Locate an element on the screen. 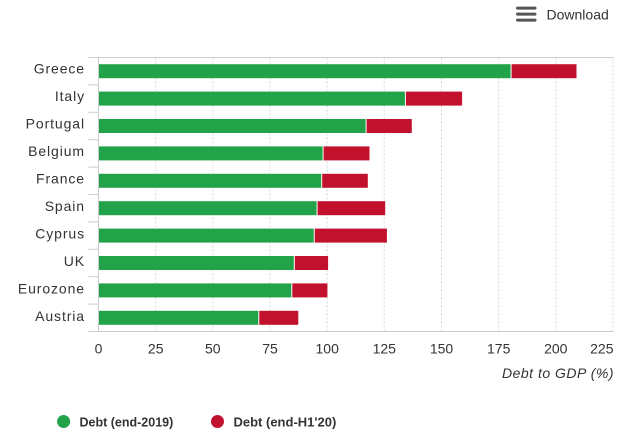 The height and width of the screenshot is (447, 631). svg-text: Portugal is located at coordinates (55, 124).